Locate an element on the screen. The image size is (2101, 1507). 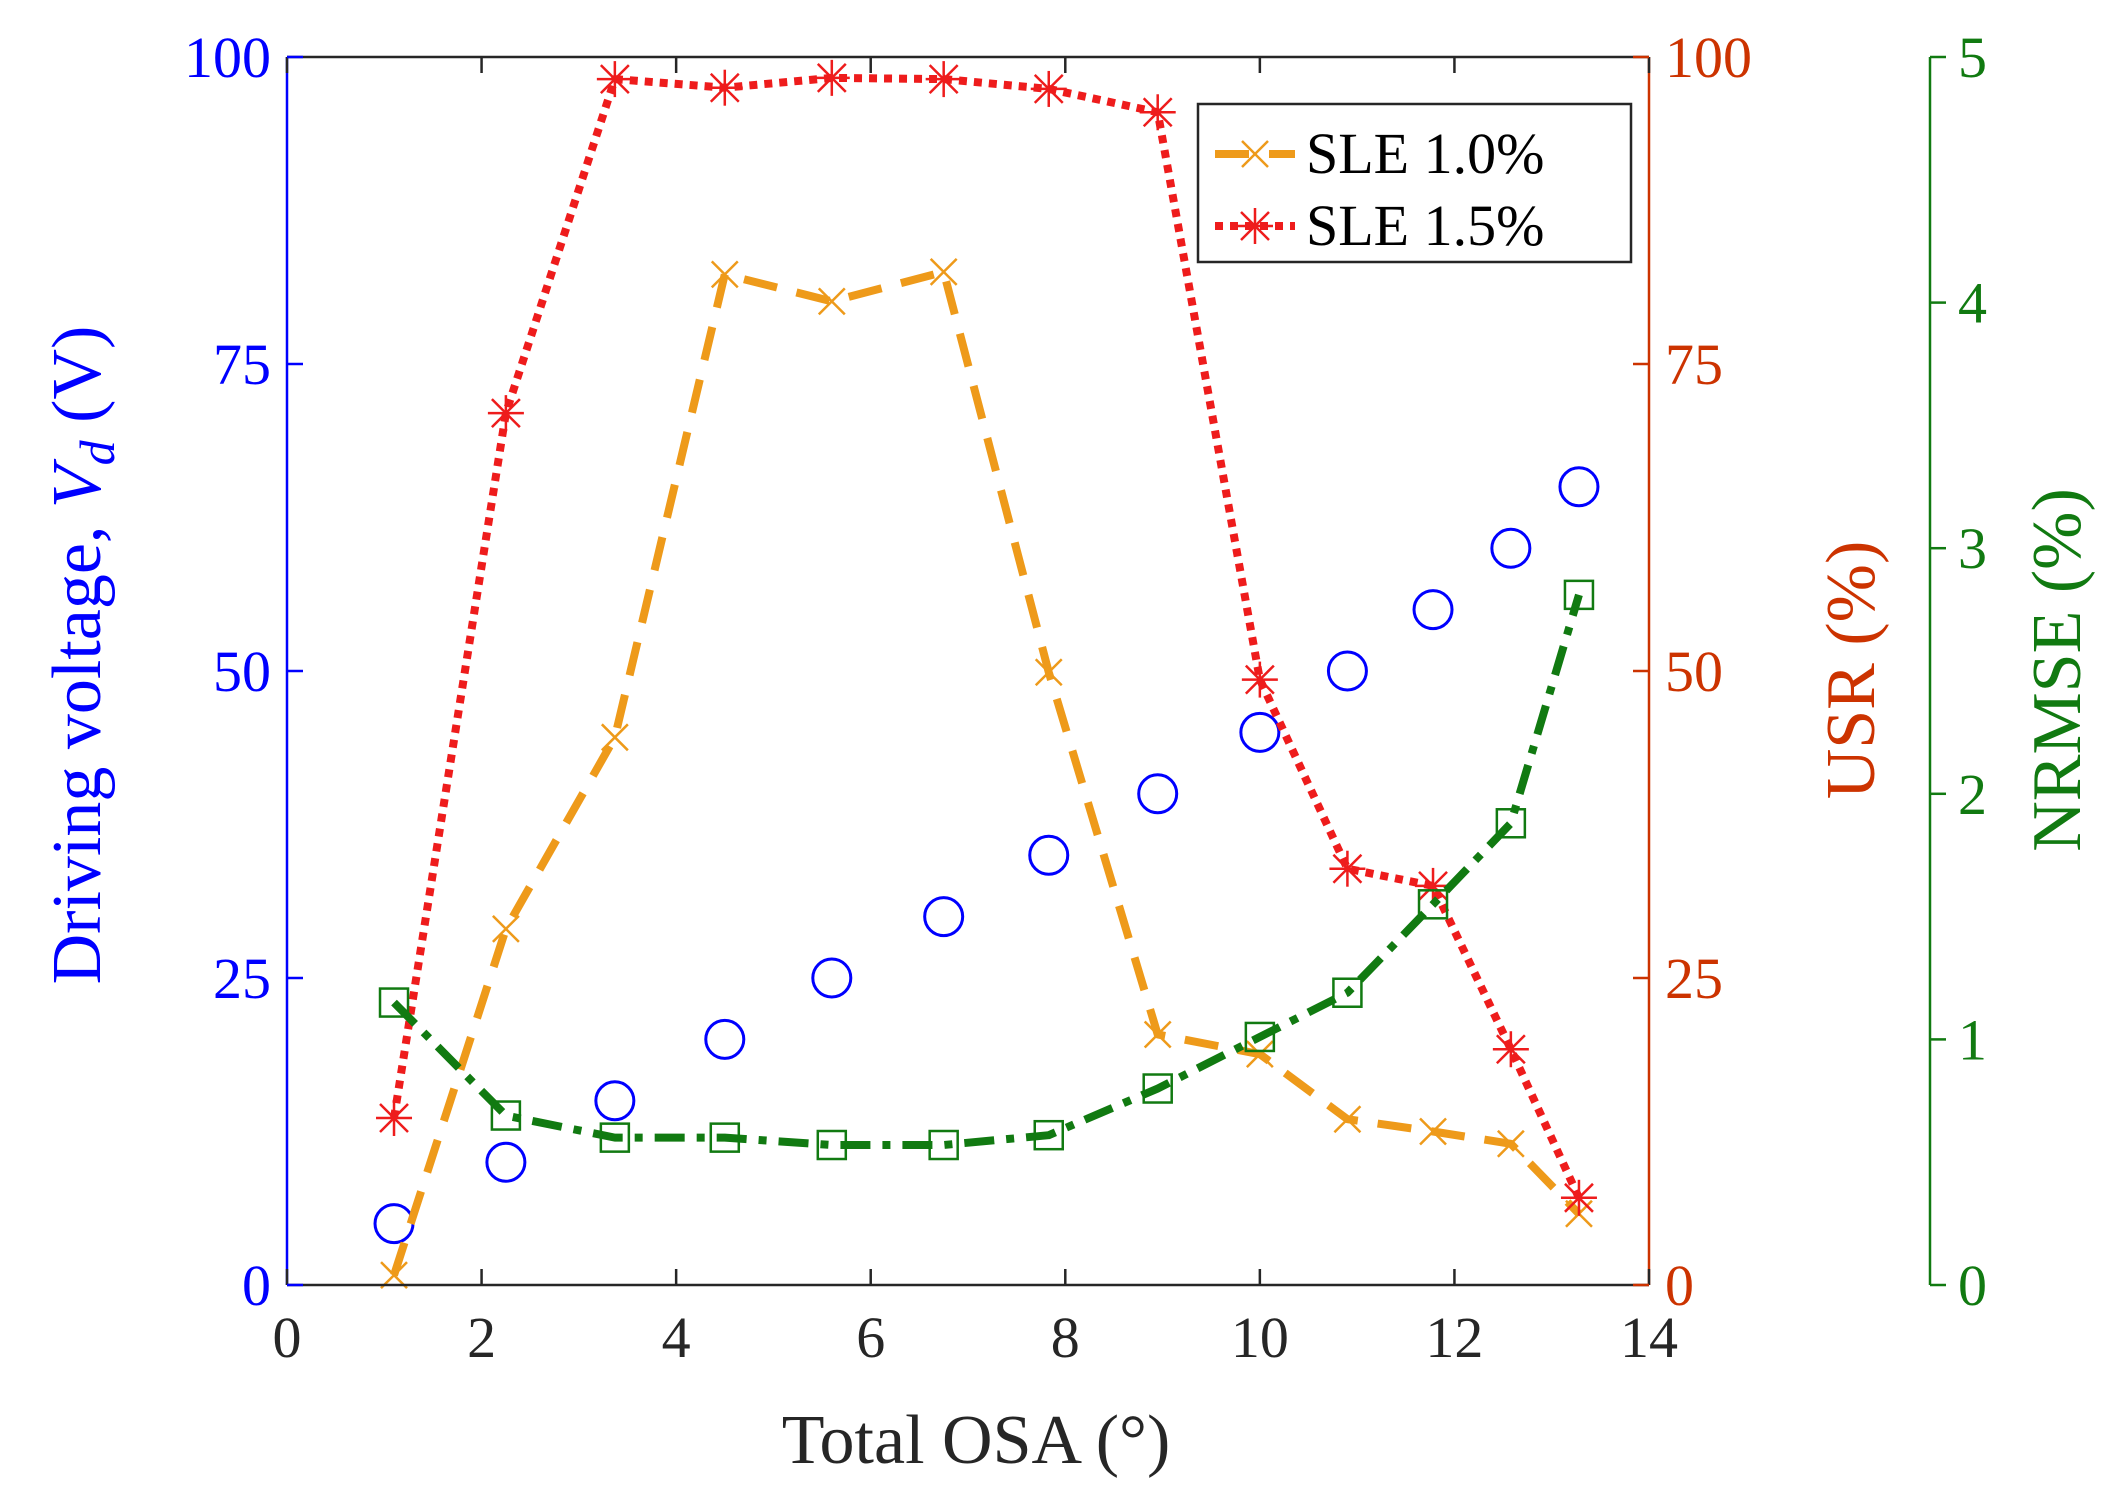
legend: SLE 1.0% SLE 1.5% is located at coordinates (1414, 183).